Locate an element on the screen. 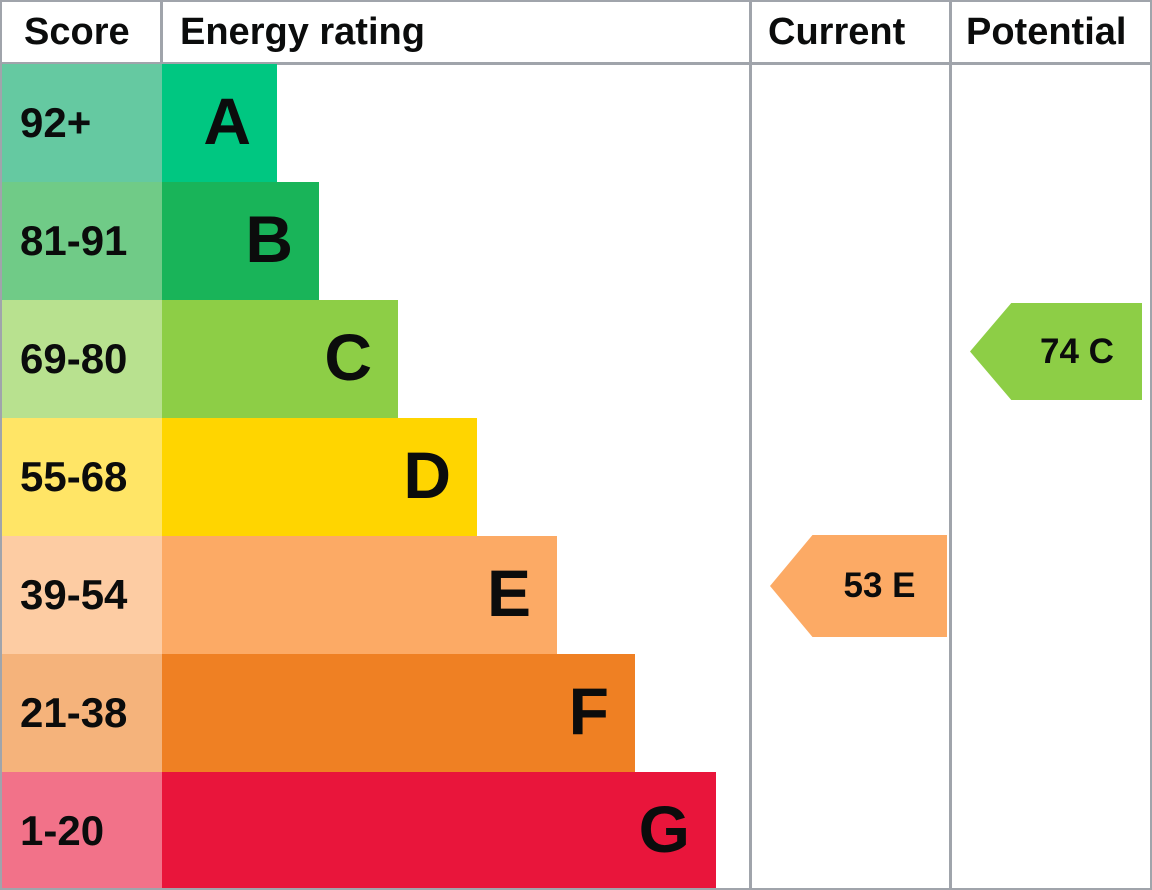 This screenshot has width=1152, height=890. band-a-score-cell: 92+ is located at coordinates (82, 123).